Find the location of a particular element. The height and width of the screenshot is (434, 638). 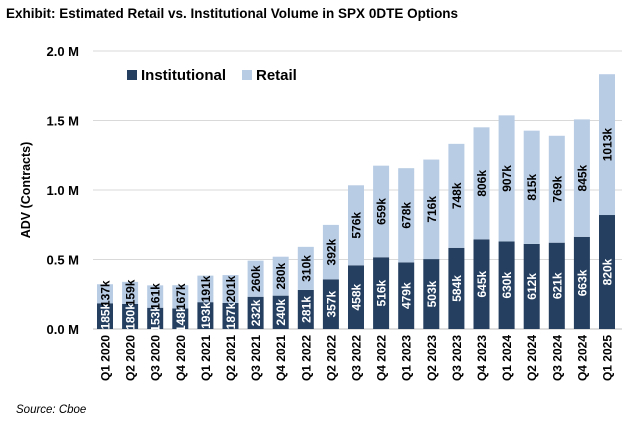

x-tick-label: Q4 2021 is located at coordinates (281, 358).